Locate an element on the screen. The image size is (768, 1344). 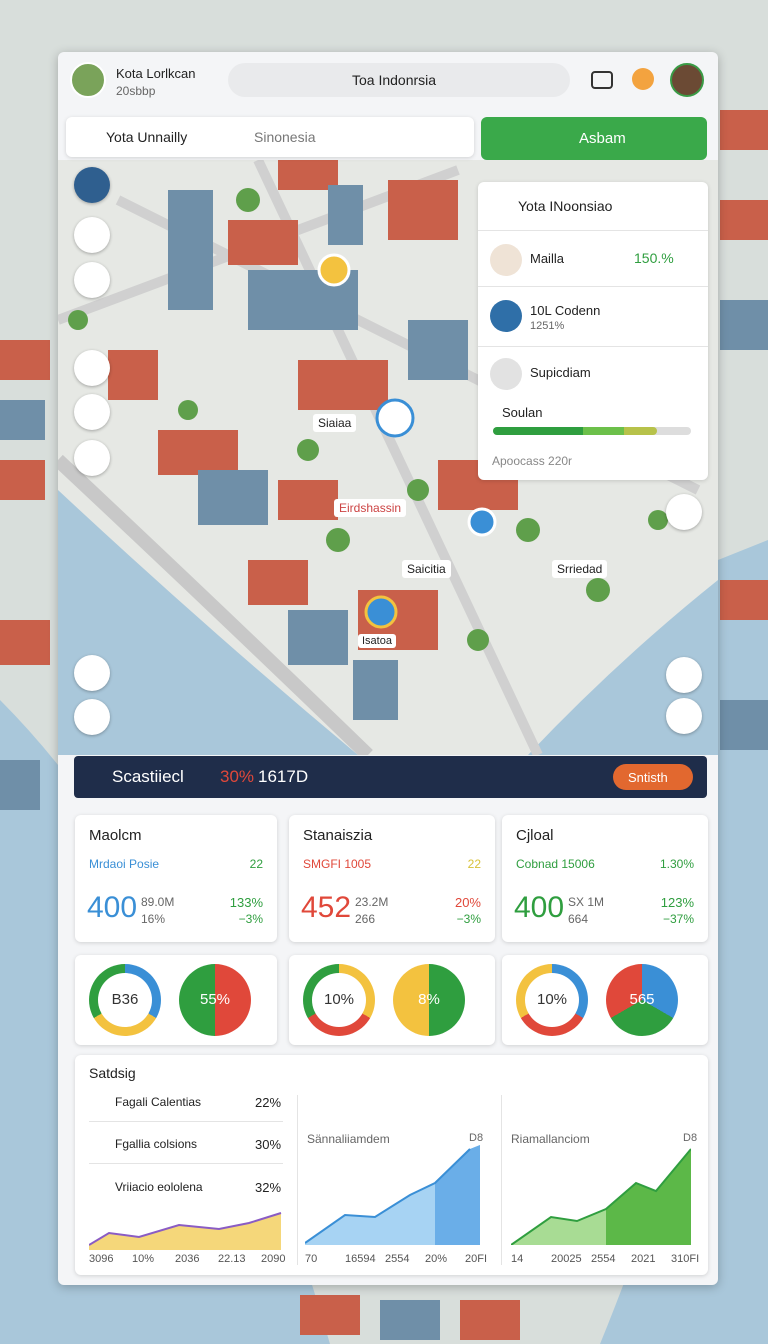
card-mid: 16% is located at coordinates (153, 919).